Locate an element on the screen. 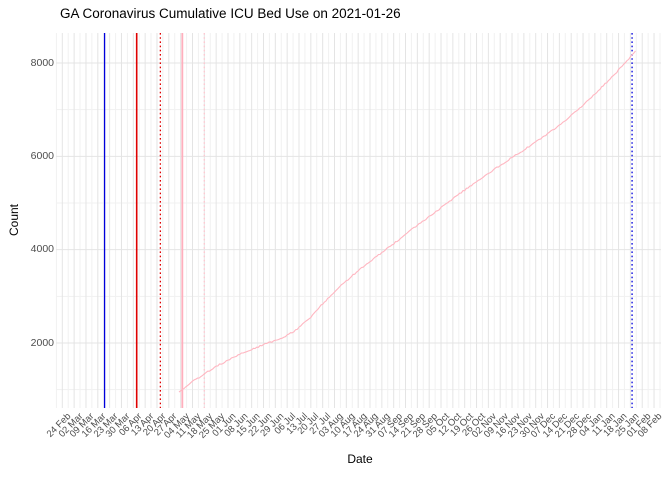  y-tick-label: 4000 is located at coordinates (42, 249).